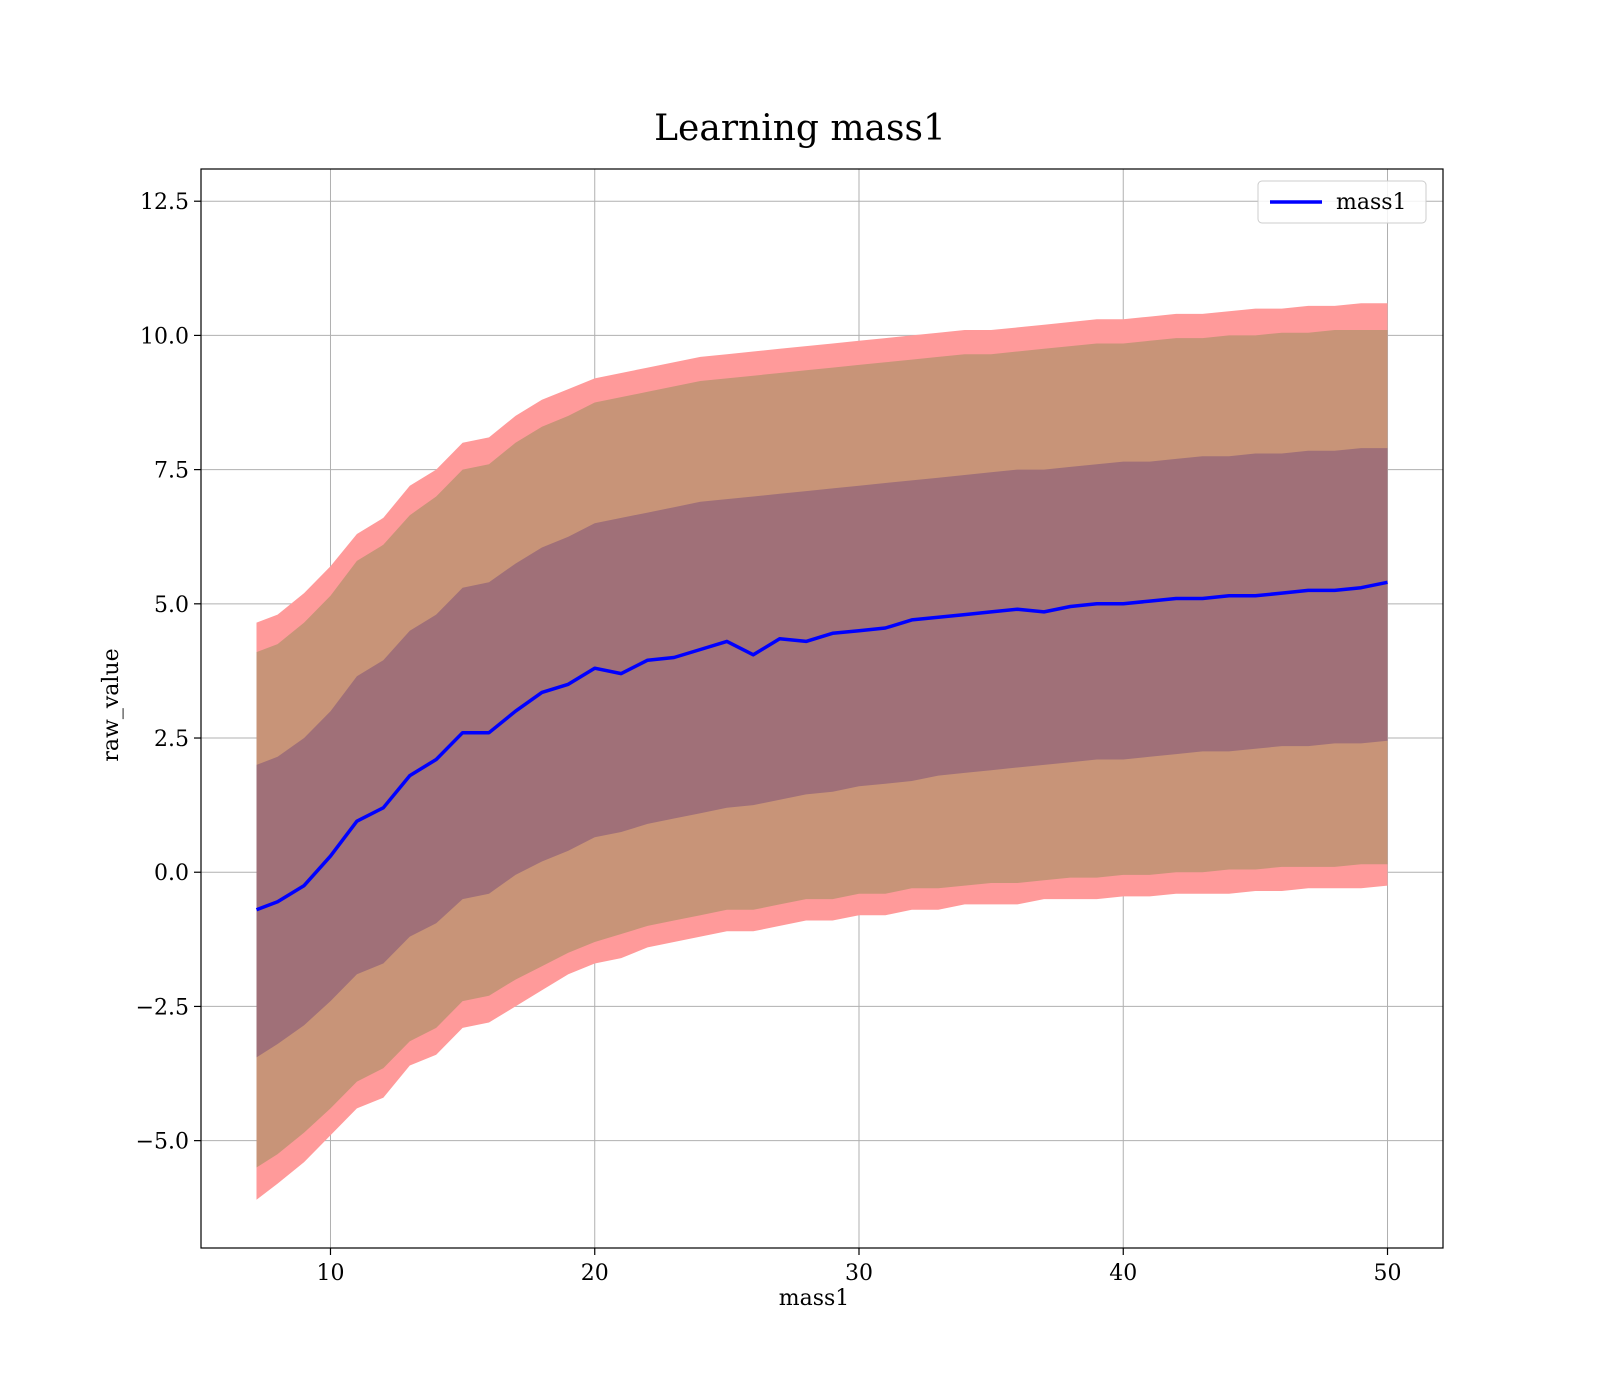  Describe the element at coordinates (171, 471) in the screenshot. I see `y-tick-label: 7.5` at that location.